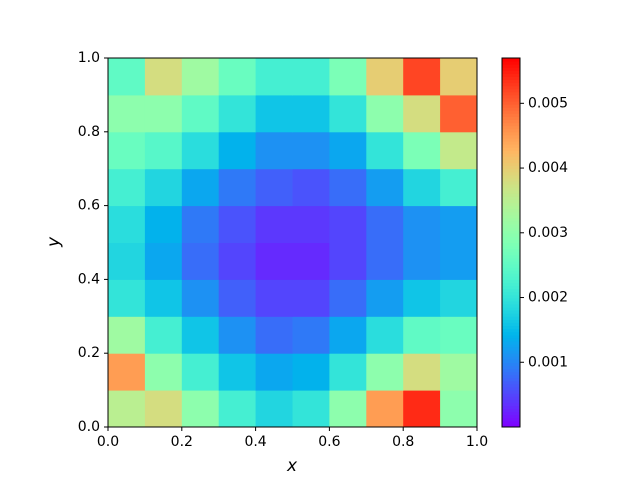 The height and width of the screenshot is (480, 640). I want to click on colorbar-frame, so click(511, 242).